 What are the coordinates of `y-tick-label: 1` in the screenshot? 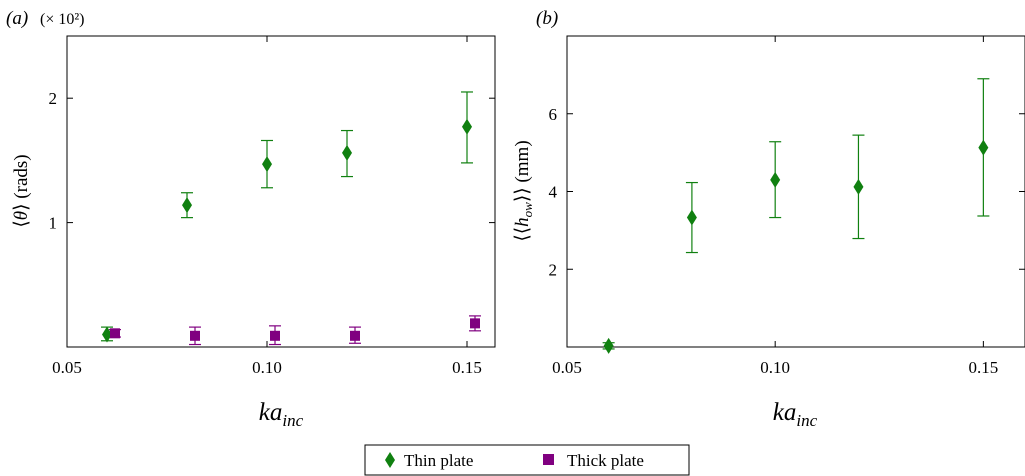 It's located at (53, 223).